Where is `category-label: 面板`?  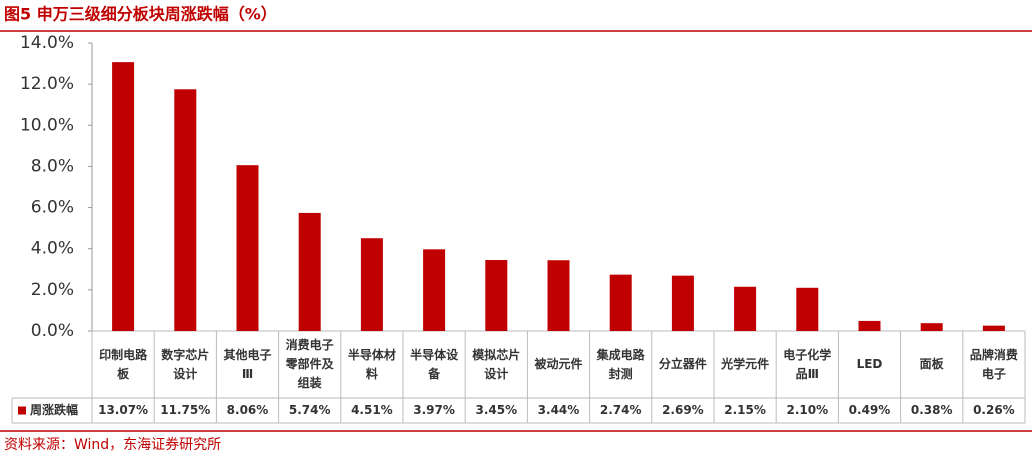 category-label: 面板 is located at coordinates (931, 364).